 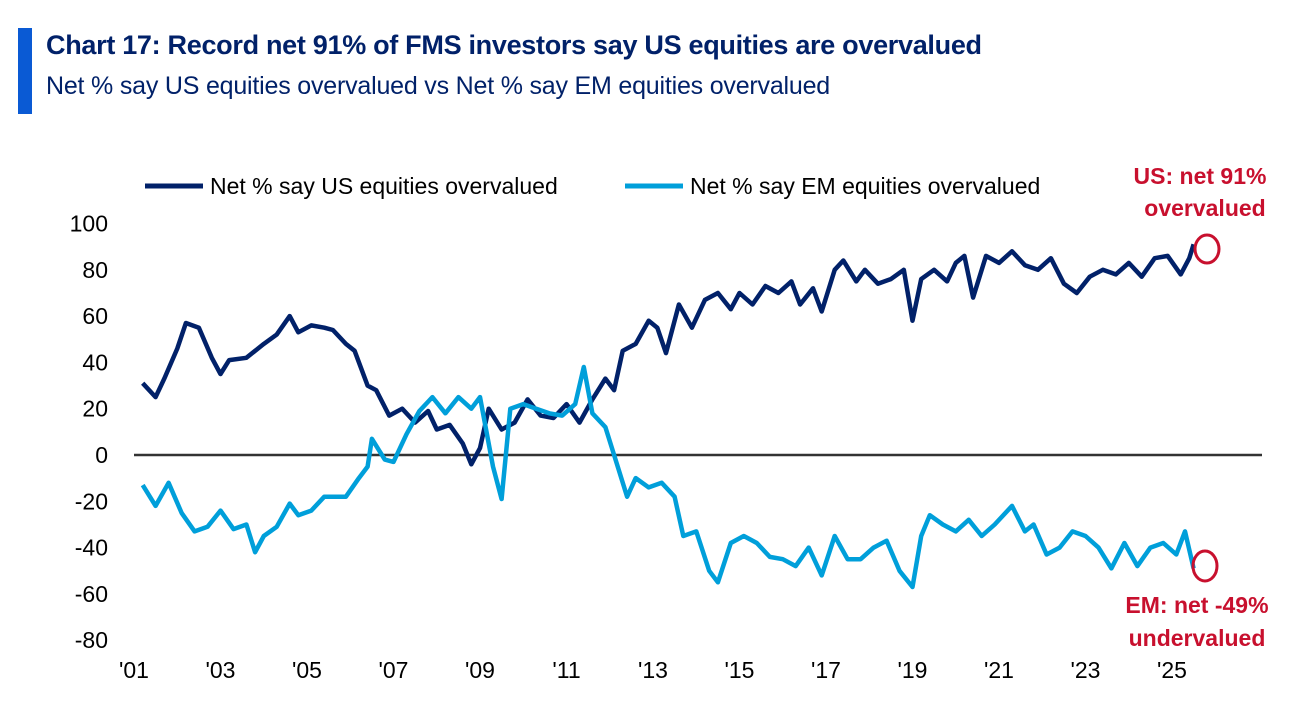 I want to click on x-tick-label: '25, so click(x=1172, y=670).